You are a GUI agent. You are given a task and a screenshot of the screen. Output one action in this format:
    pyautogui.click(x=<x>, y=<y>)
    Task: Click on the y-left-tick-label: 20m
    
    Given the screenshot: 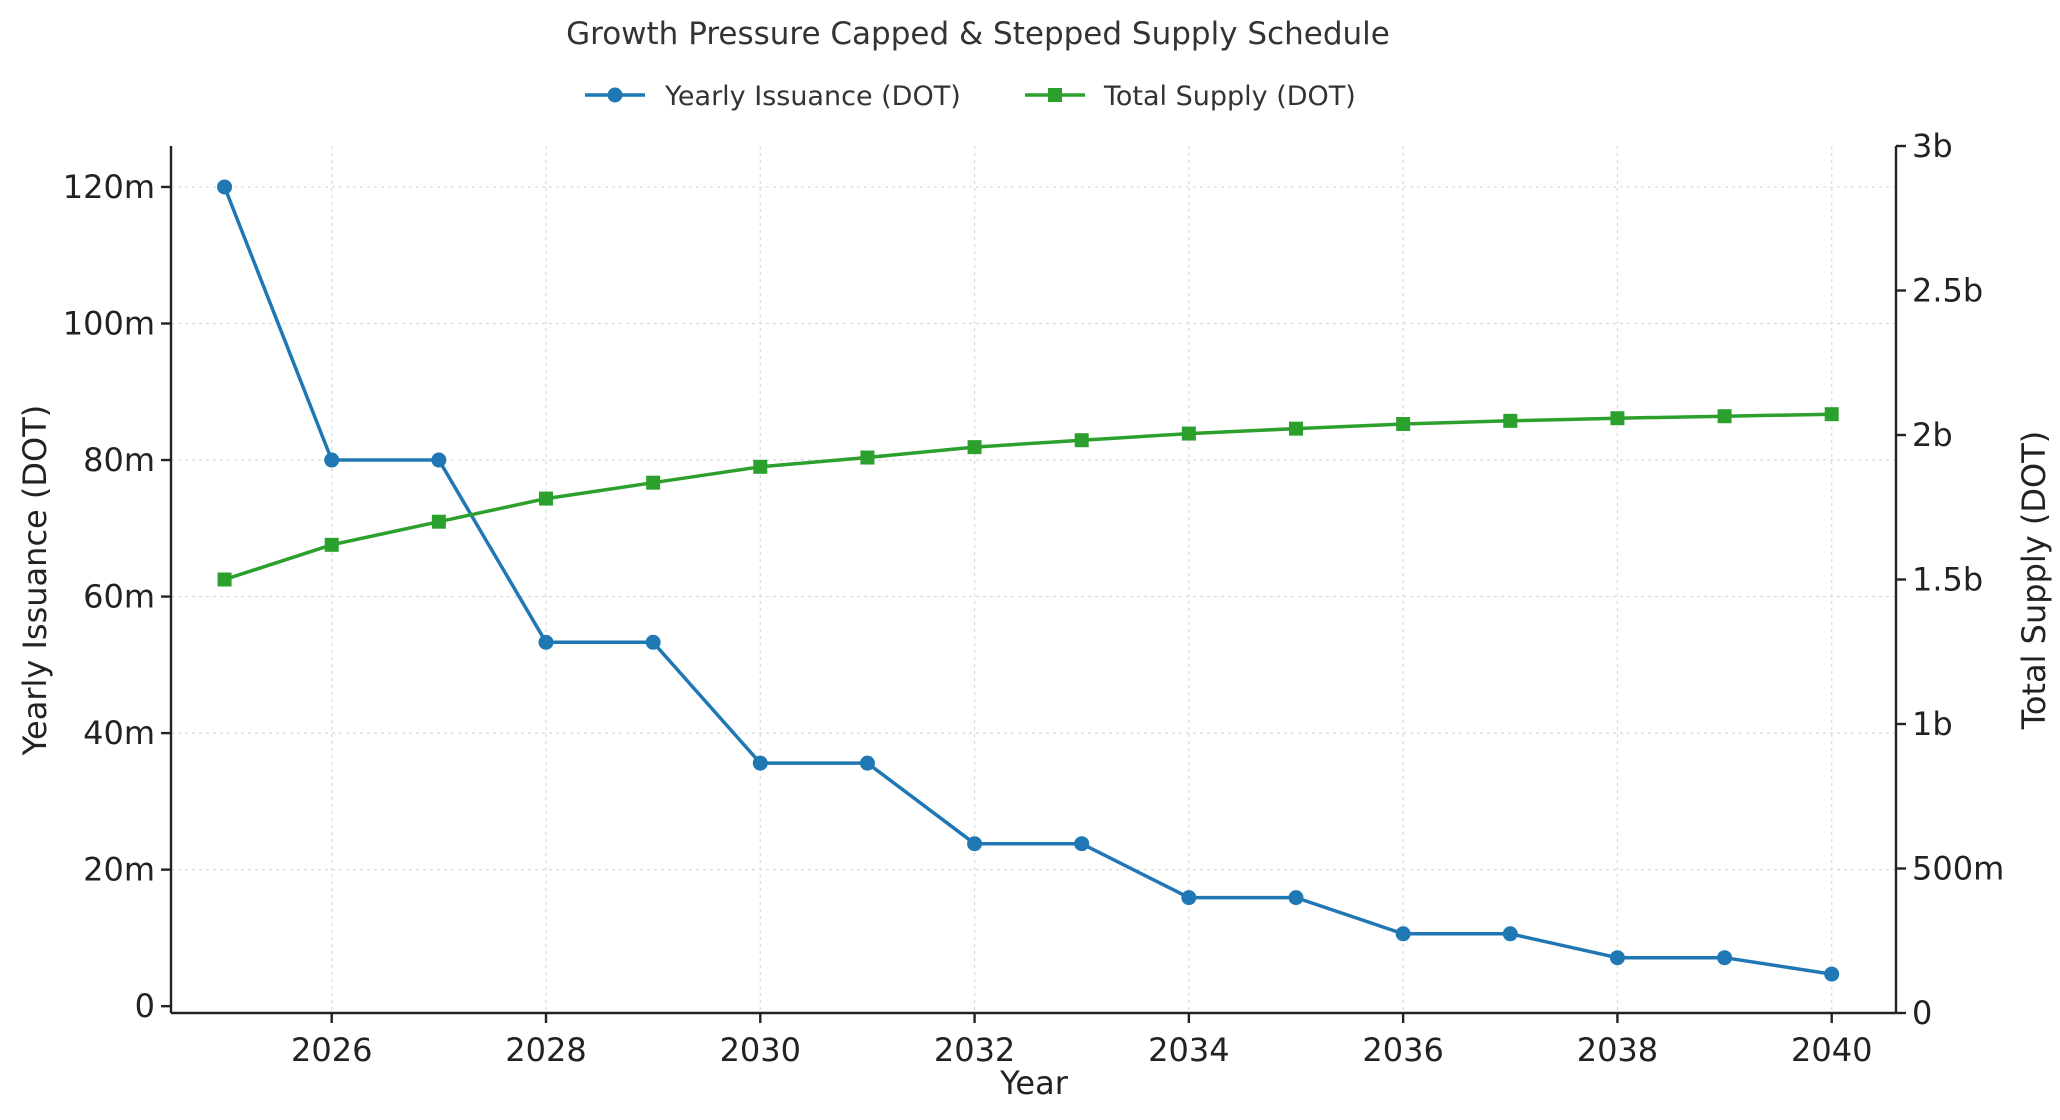 What is the action you would take?
    pyautogui.click(x=119, y=870)
    